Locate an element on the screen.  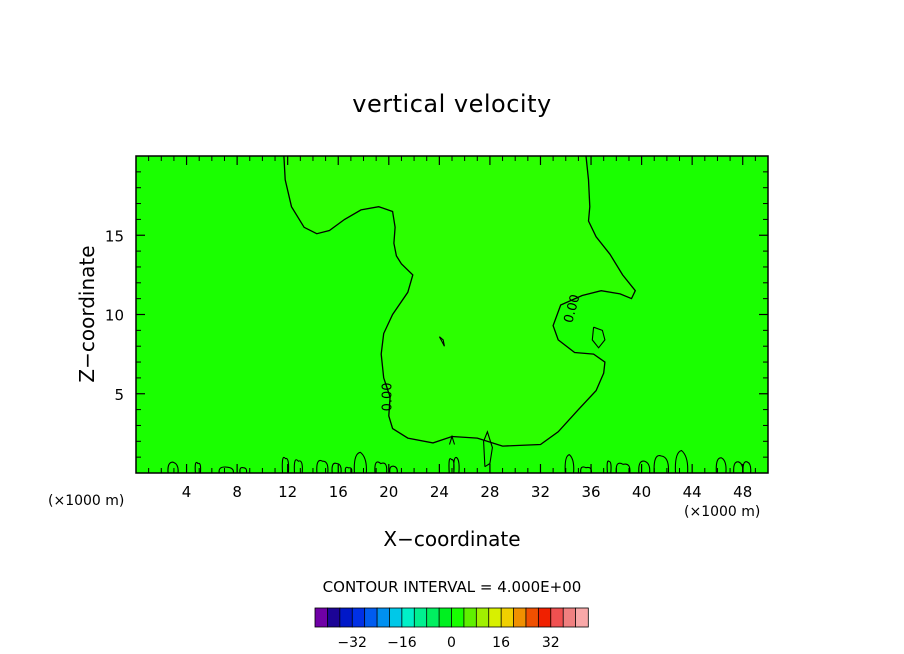
x-tick-label: 12 is located at coordinates (287, 492).